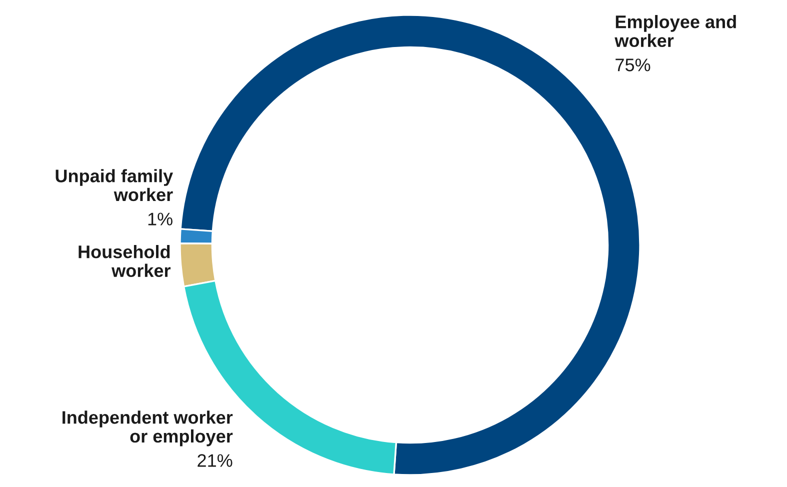 The width and height of the screenshot is (787, 487). What do you see at coordinates (633, 65) in the screenshot?
I see `data-label: 75%` at bounding box center [633, 65].